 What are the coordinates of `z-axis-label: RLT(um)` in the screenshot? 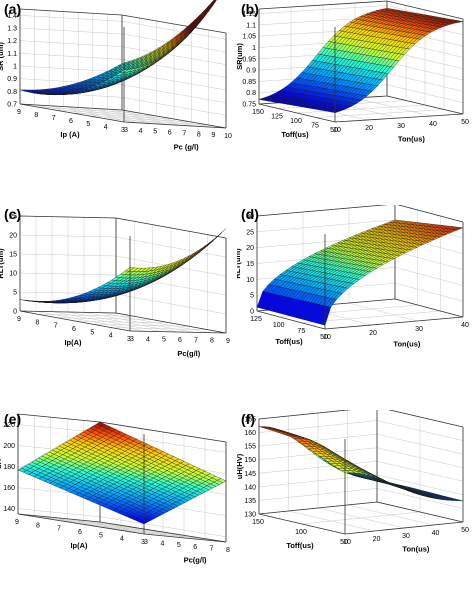 It's located at (239, 263).